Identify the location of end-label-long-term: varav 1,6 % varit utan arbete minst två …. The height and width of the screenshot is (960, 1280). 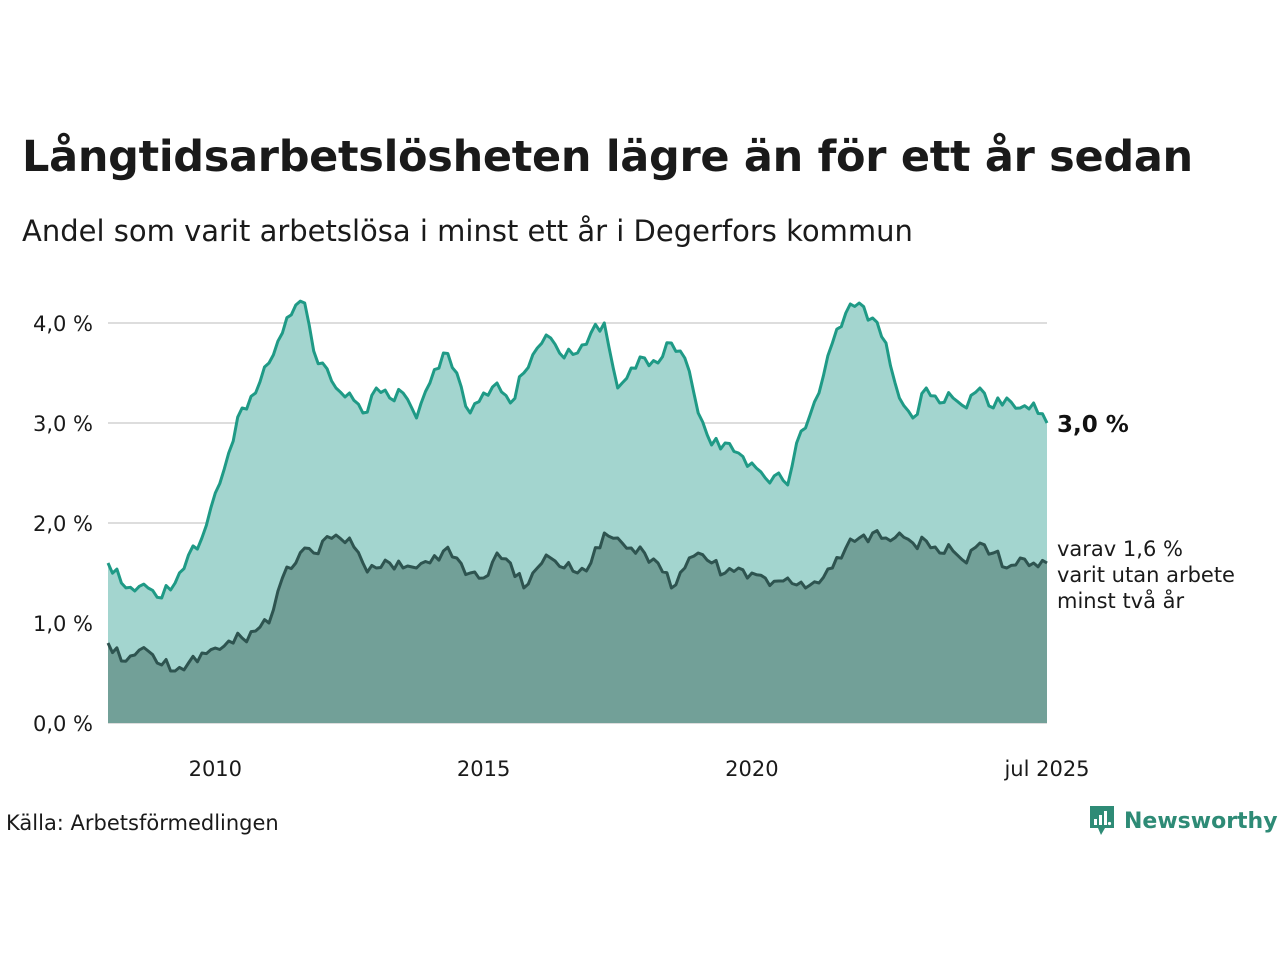
(1149, 575).